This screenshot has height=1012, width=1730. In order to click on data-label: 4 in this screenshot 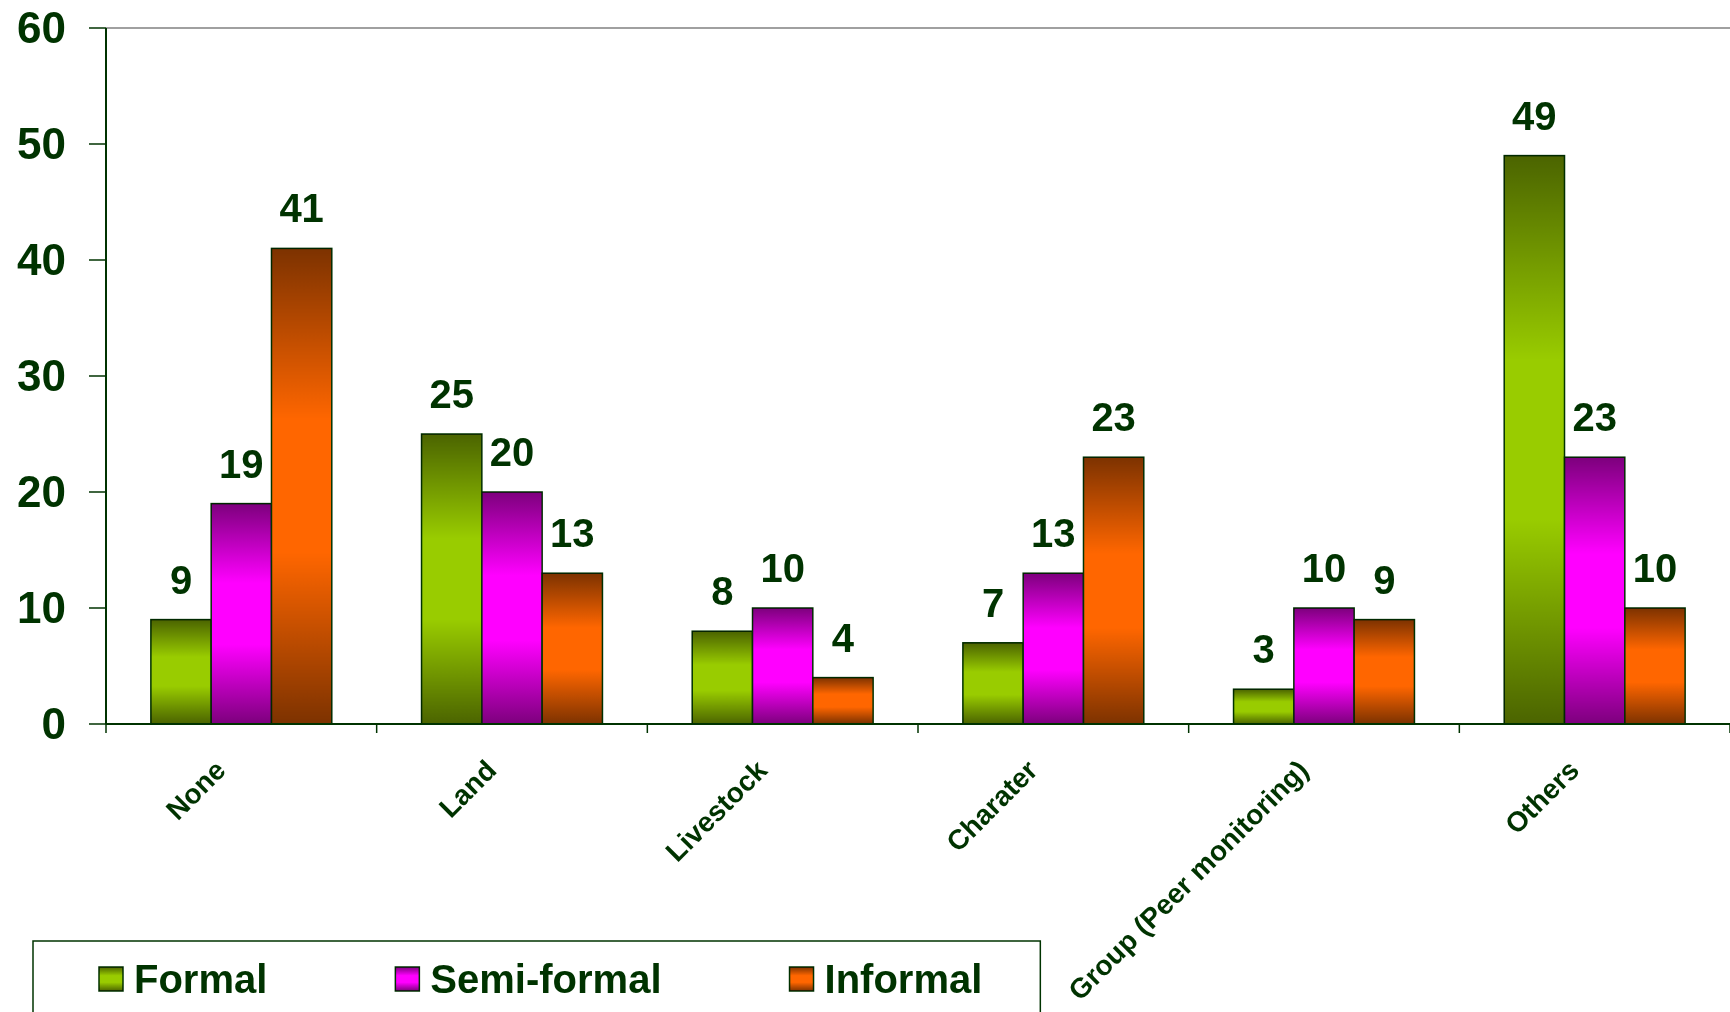, I will do `click(843, 637)`.